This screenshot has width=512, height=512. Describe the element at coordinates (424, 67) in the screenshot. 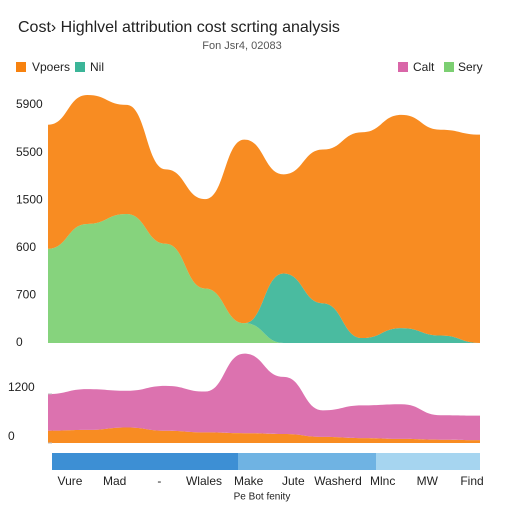

I see `legend-label: Calt` at that location.